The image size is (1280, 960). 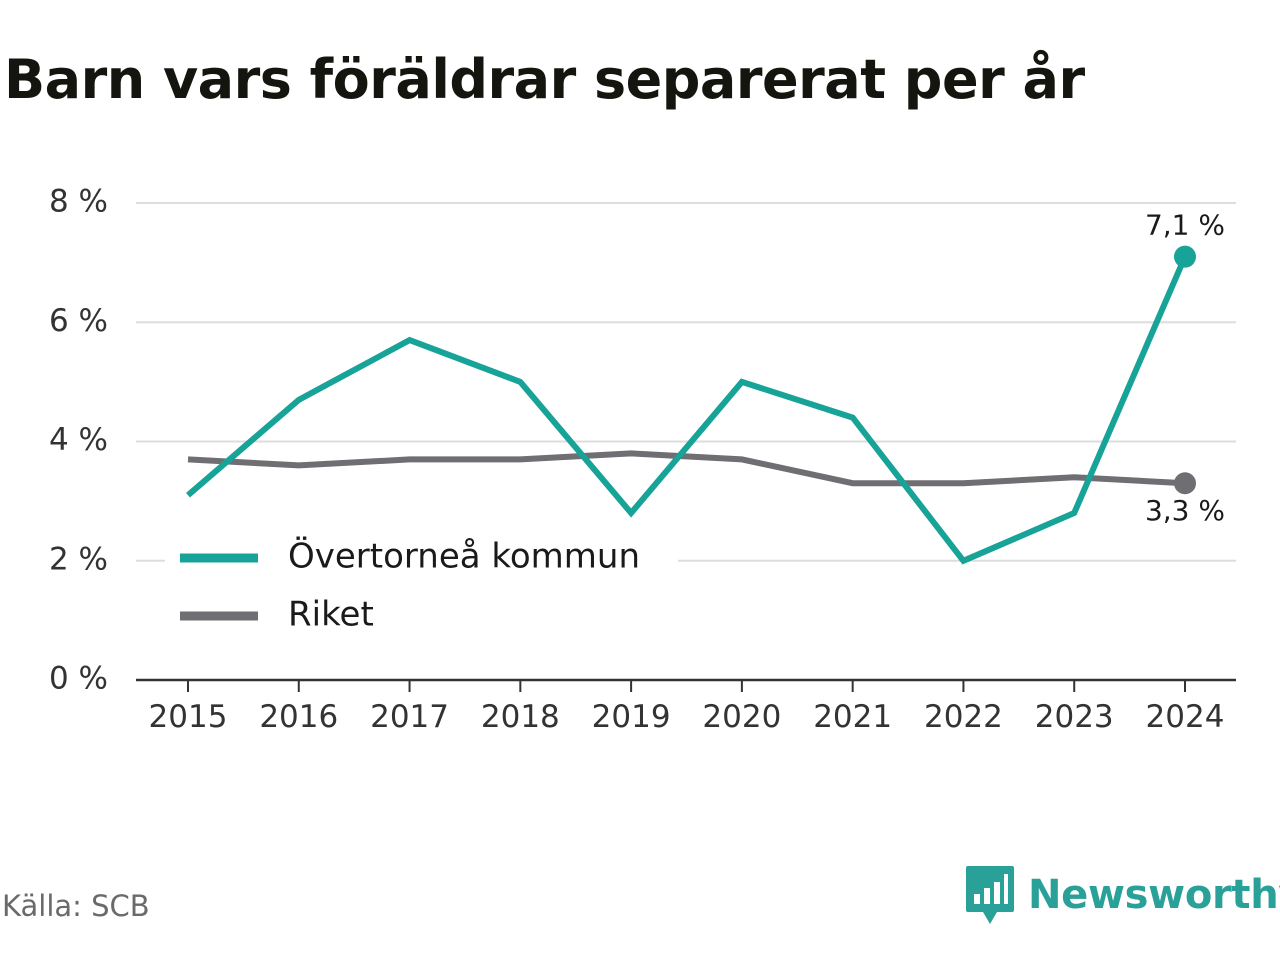 I want to click on legend-background, so click(x=421, y=589).